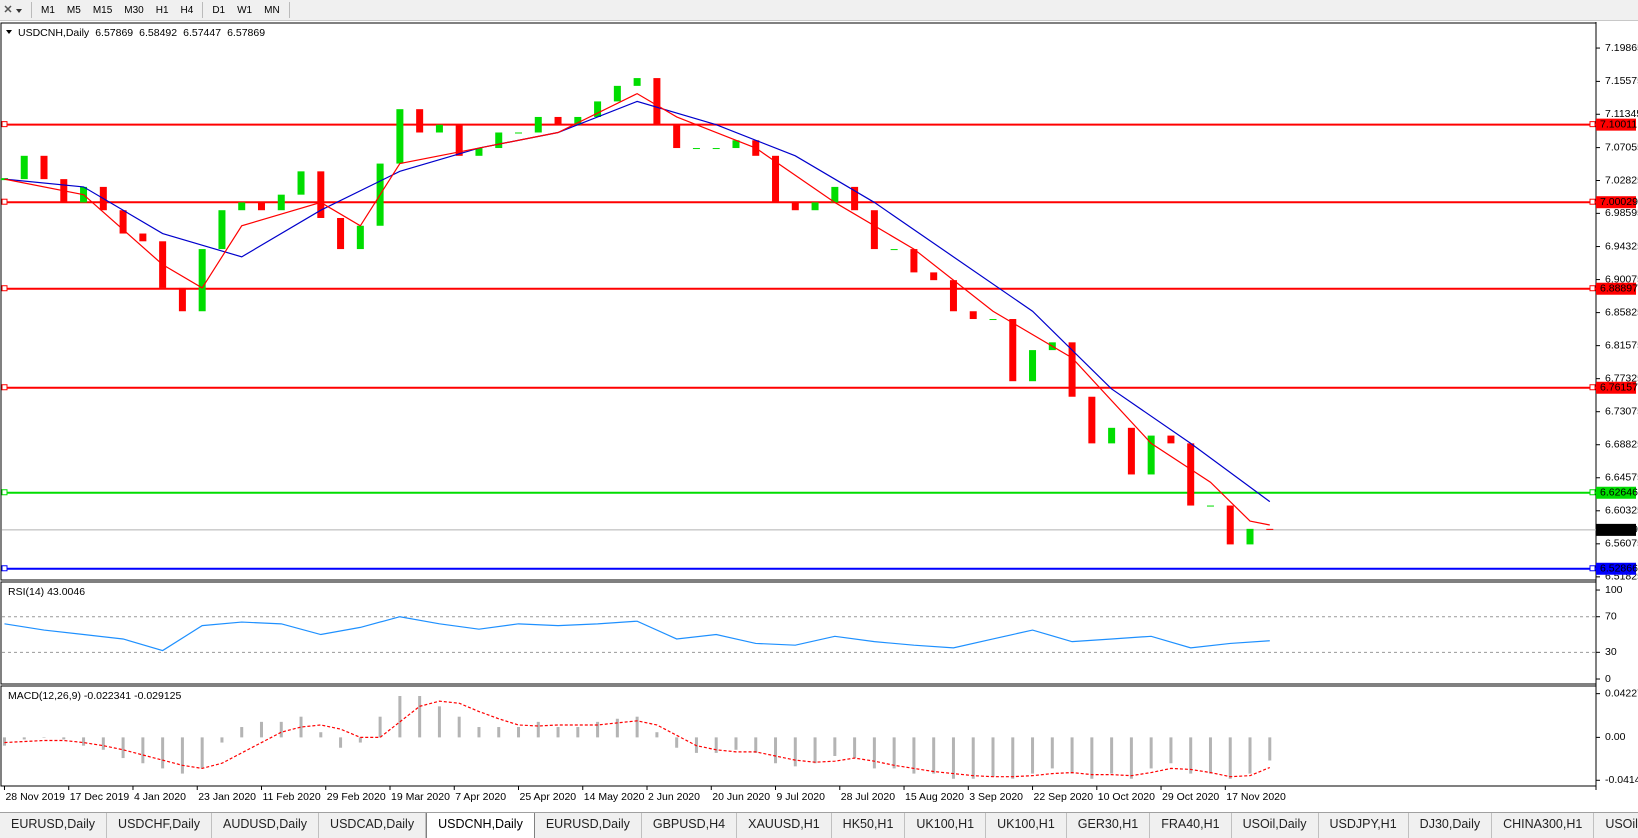  Describe the element at coordinates (480, 825) in the screenshot. I see `chart-tab: USDCNH,Daily` at that location.